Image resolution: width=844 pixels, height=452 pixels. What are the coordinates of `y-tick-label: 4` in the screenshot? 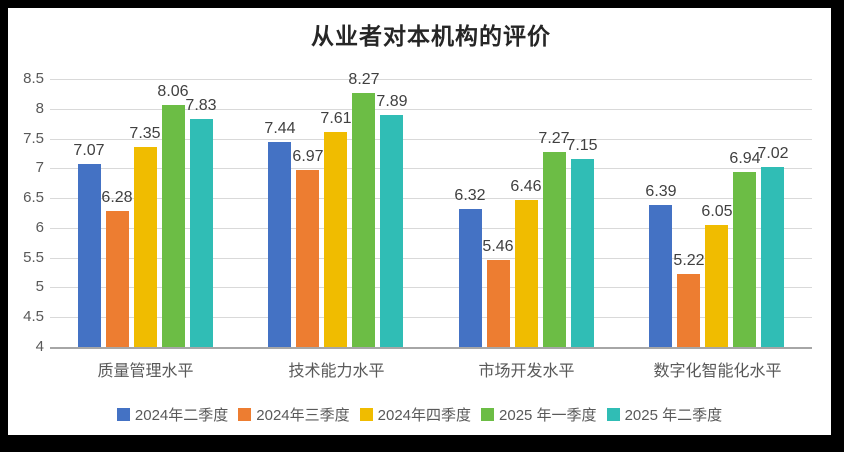 It's located at (39, 346).